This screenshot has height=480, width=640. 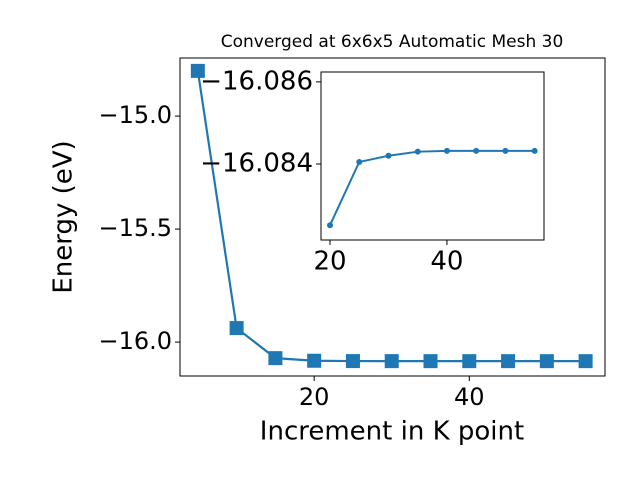 I want to click on y-tick-label: −16.0, so click(x=135, y=341).